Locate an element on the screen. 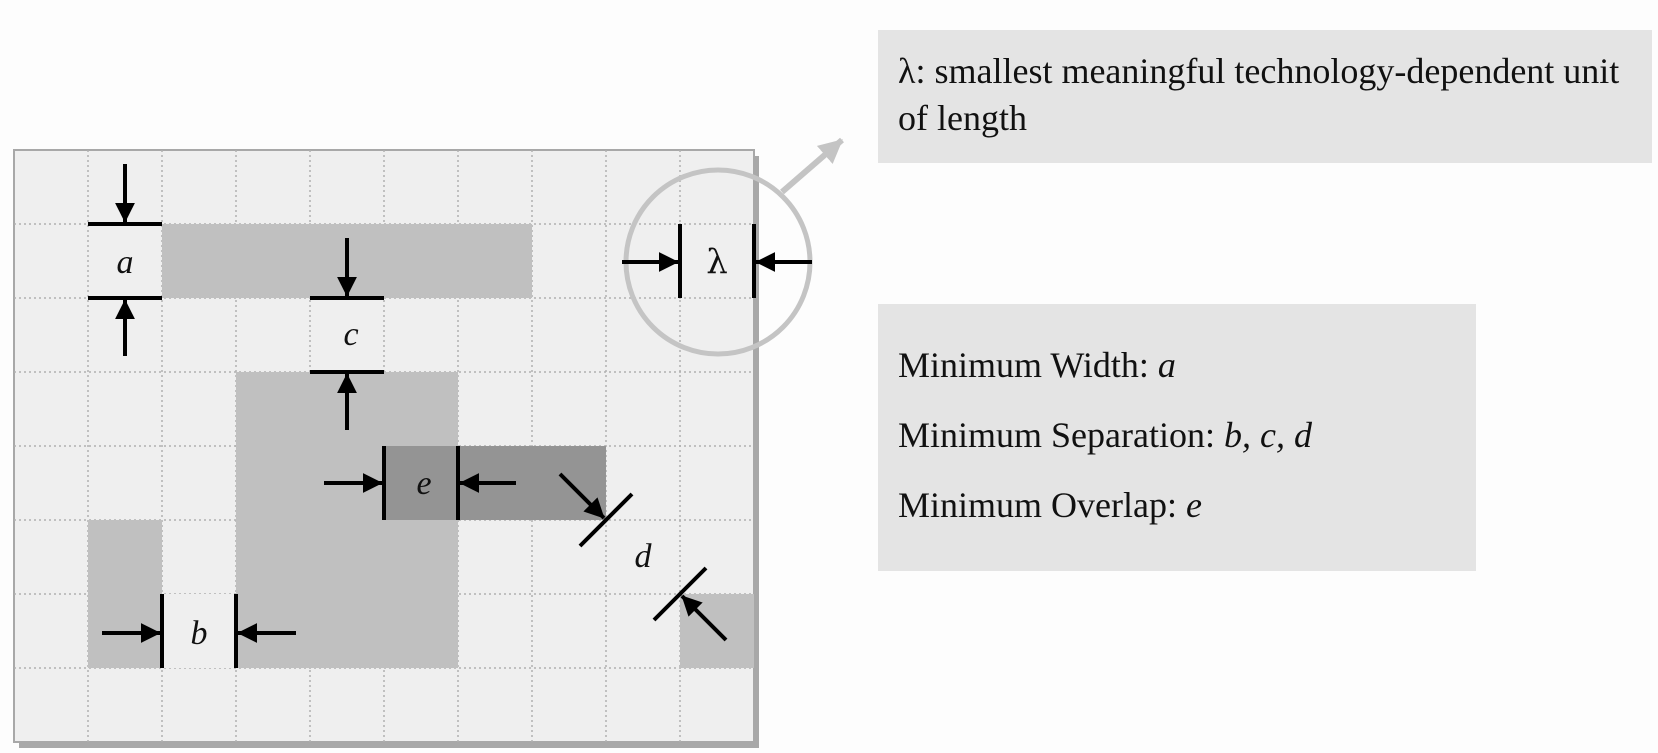  rule-variables: b, c, d is located at coordinates (1267, 435).